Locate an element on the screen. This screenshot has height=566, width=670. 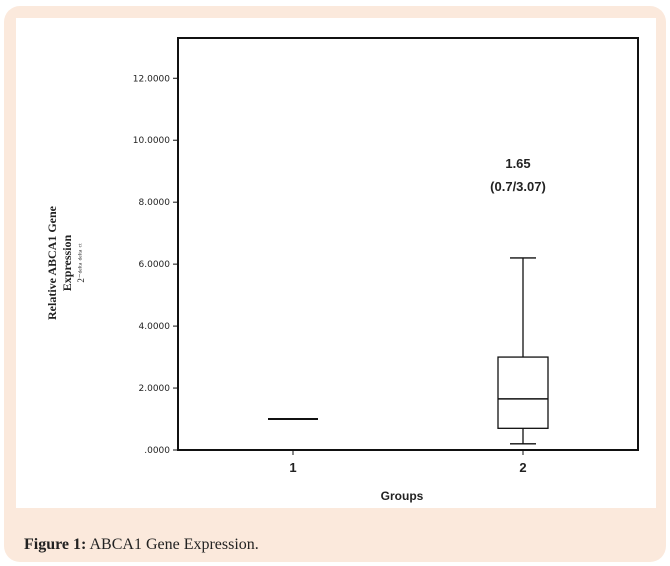
y-tick-label: 8.0000 is located at coordinates (155, 203).